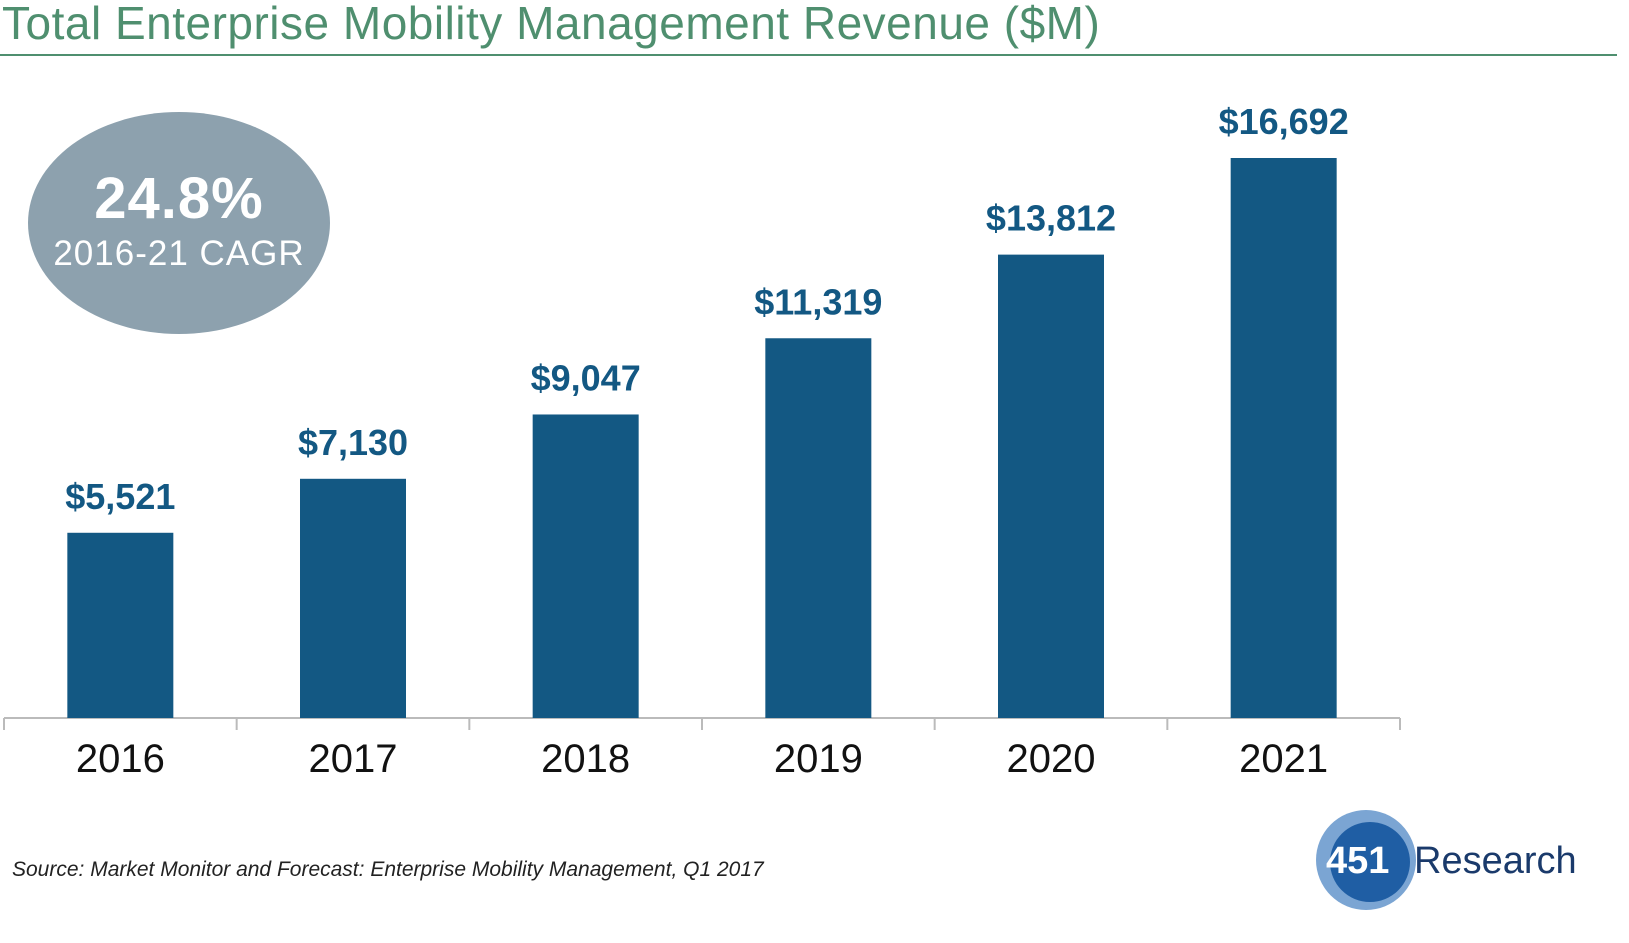  Describe the element at coordinates (120, 496) in the screenshot. I see `bar-value-label: $5,521` at that location.